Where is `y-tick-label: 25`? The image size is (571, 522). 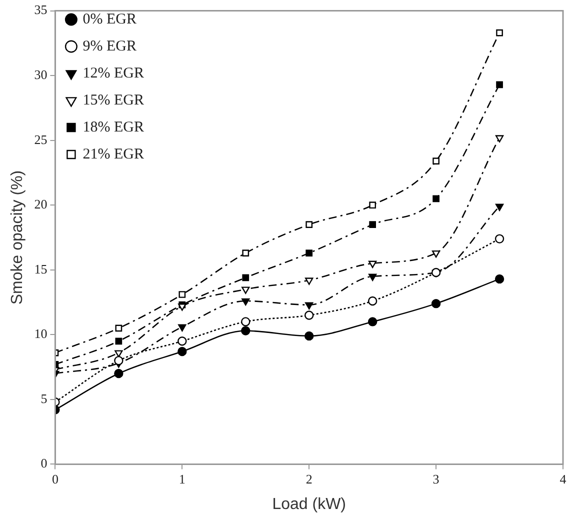
y-tick-label: 25 is located at coordinates (41, 139).